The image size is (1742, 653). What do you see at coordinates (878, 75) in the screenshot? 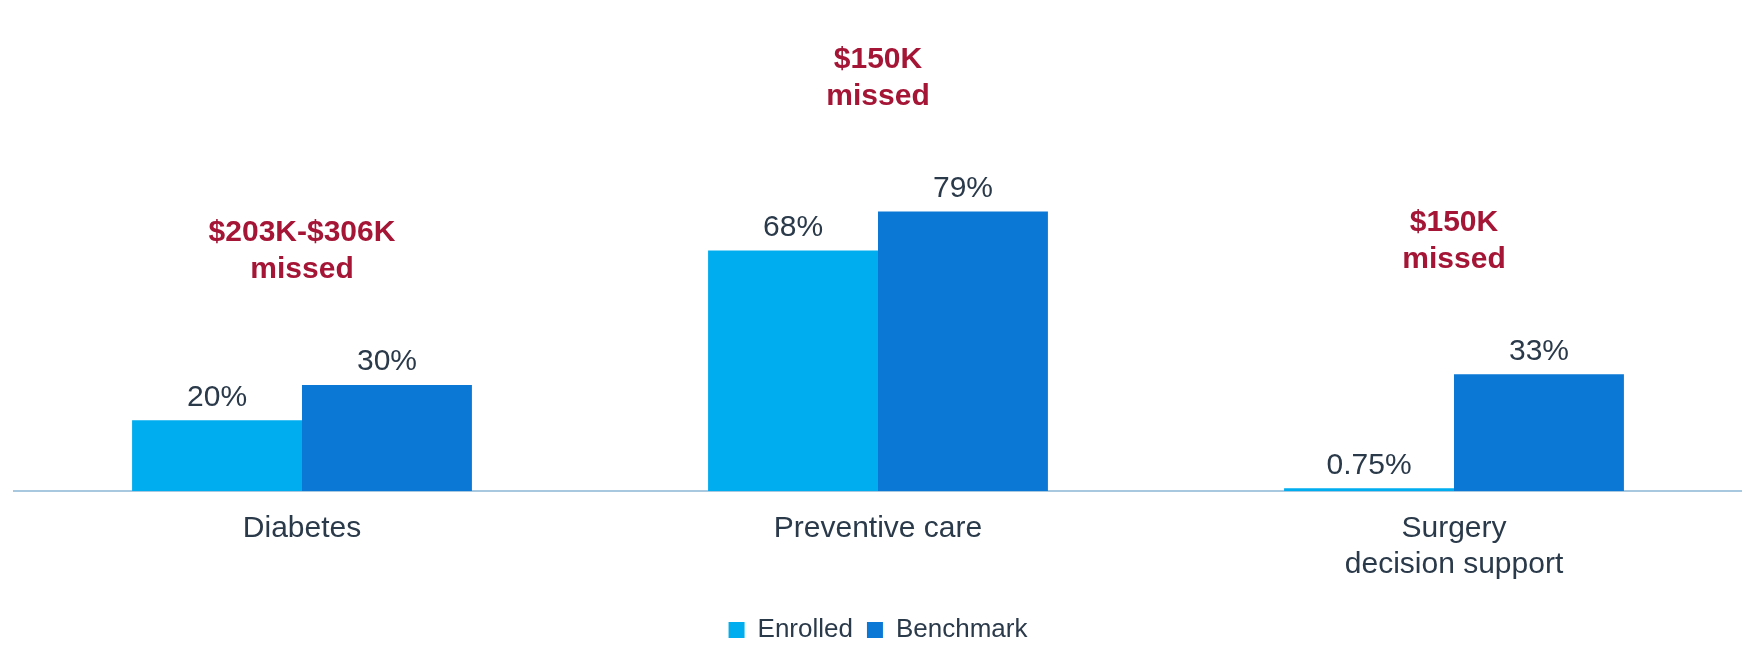
I see `text: $150K missed` at bounding box center [878, 75].